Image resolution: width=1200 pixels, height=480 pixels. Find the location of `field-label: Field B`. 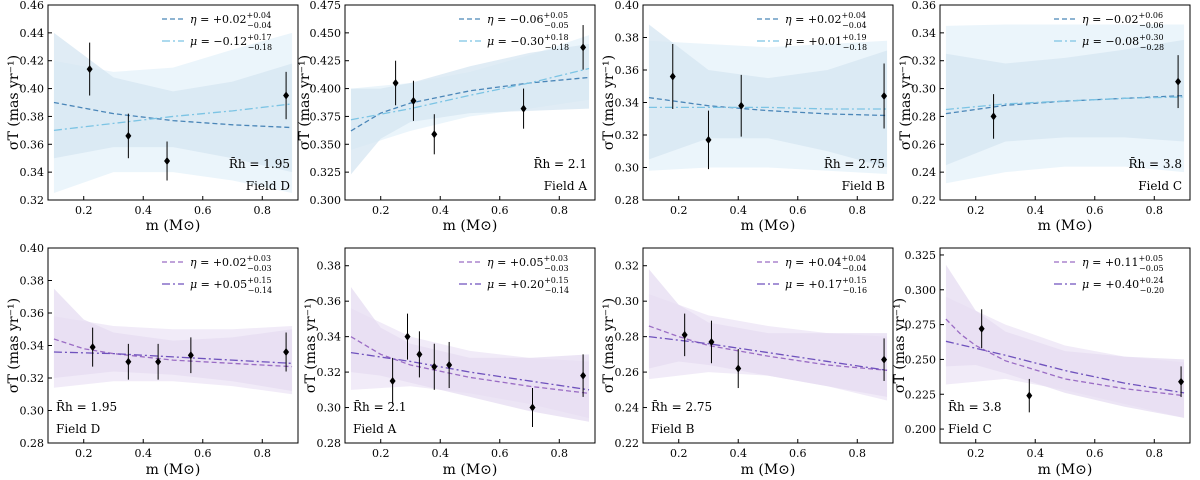

field-label: Field B is located at coordinates (864, 186).